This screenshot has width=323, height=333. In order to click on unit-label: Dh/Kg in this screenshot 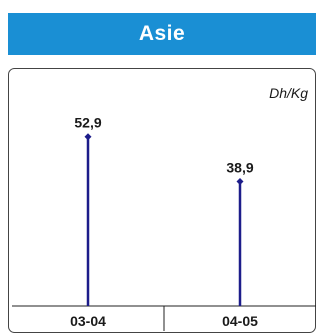, I will do `click(288, 93)`.